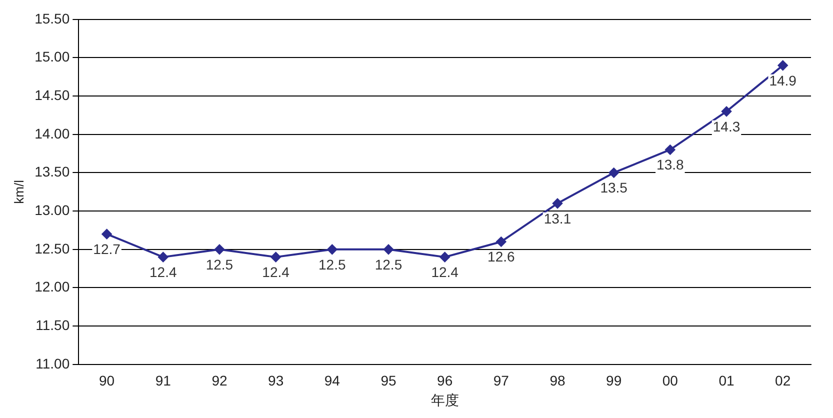 This screenshot has width=833, height=418. What do you see at coordinates (445, 380) in the screenshot?
I see `x-tick-label: 96` at bounding box center [445, 380].